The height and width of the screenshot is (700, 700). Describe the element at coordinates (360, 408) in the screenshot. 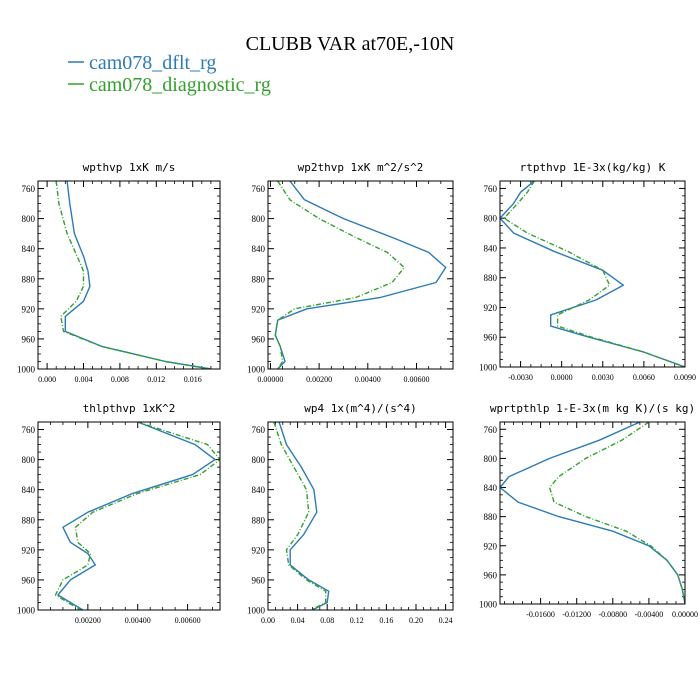

I see `panel-title: wp4 1x(m^4)/(s^4)` at that location.